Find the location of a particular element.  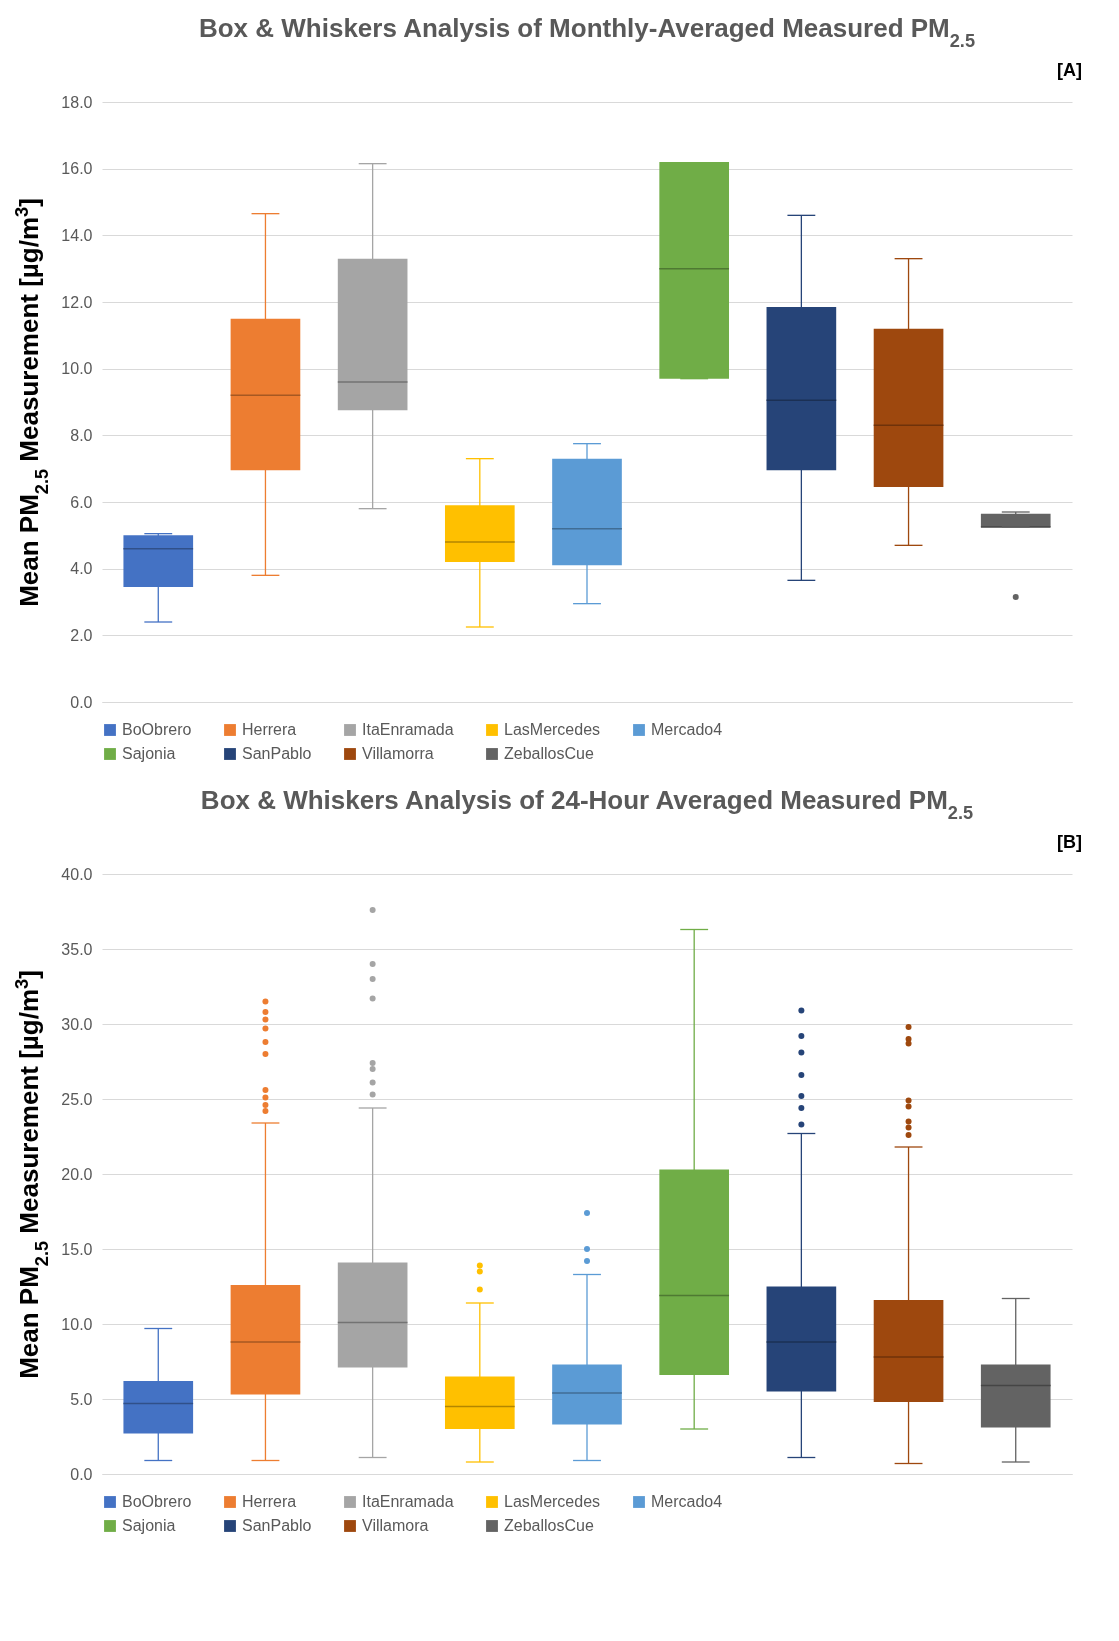

chart-title: Box & Whiskers Analysis of Monthly-Averaged Measured PM$_{2.5}$ is located at coordinates (587, 32).